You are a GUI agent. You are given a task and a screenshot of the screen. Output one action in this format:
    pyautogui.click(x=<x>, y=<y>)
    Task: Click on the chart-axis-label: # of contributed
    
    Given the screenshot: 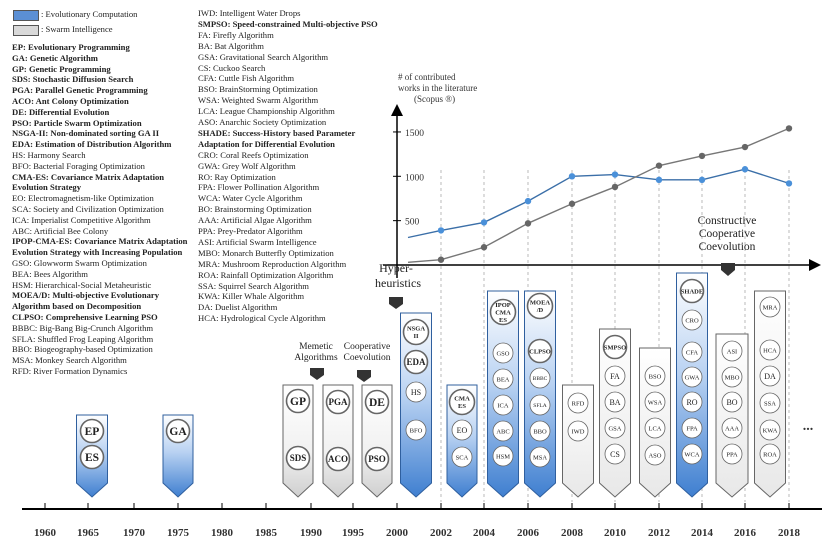 What is the action you would take?
    pyautogui.click(x=427, y=77)
    